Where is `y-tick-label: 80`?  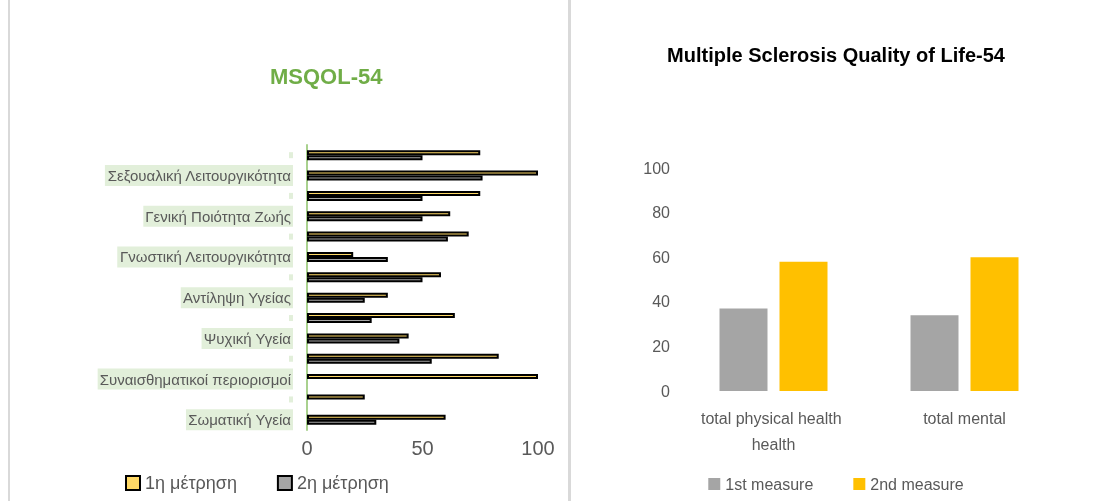 y-tick-label: 80 is located at coordinates (661, 213).